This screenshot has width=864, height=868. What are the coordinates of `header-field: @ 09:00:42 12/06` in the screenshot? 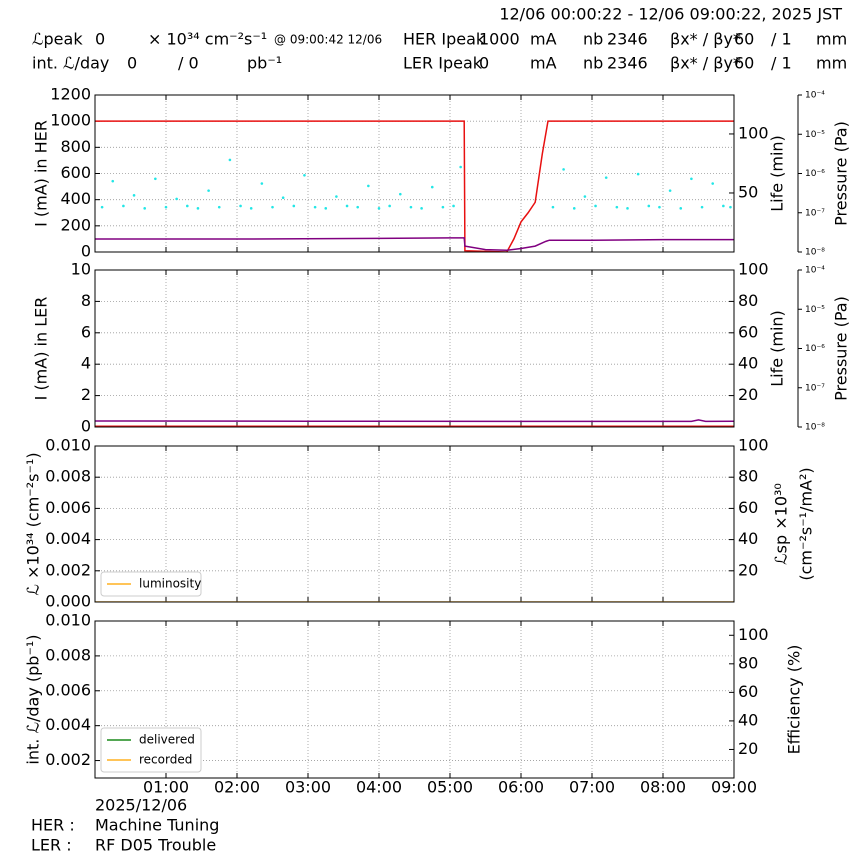 It's located at (328, 40).